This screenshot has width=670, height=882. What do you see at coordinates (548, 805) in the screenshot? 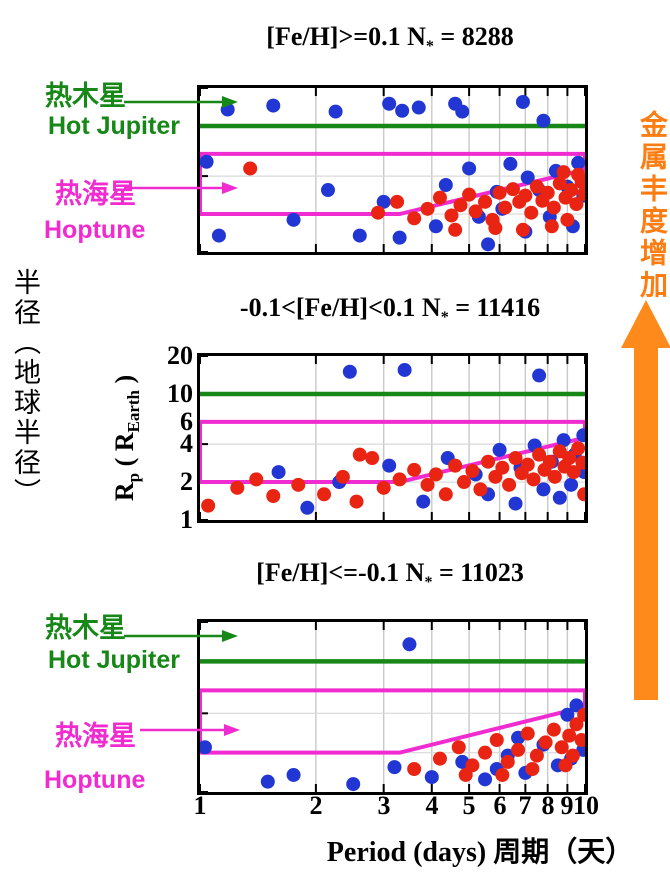
I see `x-tick-8: 8` at bounding box center [548, 805].